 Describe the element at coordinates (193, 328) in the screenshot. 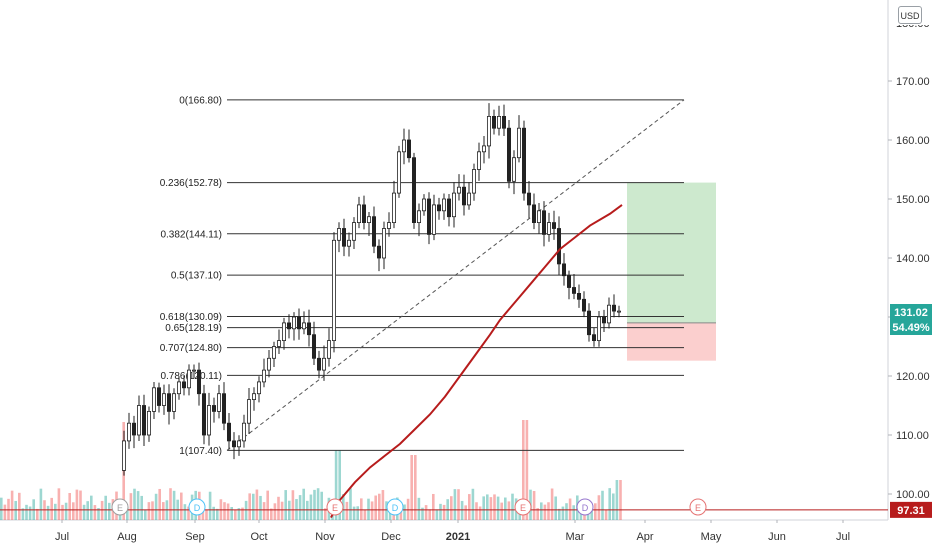

I see `fib-level-label: 0.65(128.19)` at that location.